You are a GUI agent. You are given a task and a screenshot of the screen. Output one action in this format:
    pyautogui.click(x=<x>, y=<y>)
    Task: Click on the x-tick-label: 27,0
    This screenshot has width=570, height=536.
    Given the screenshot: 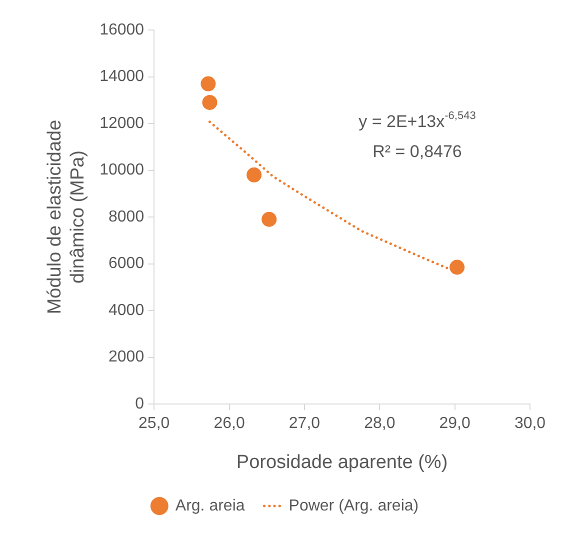 What is the action you would take?
    pyautogui.click(x=304, y=423)
    